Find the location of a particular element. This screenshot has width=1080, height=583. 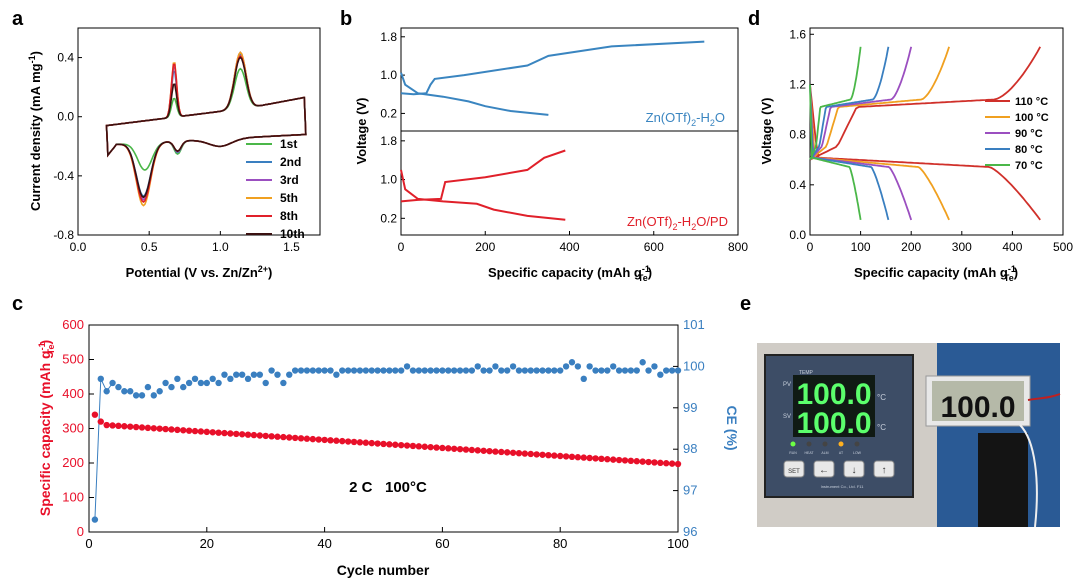

d-charge-90 °C is located at coordinates (861, 103).